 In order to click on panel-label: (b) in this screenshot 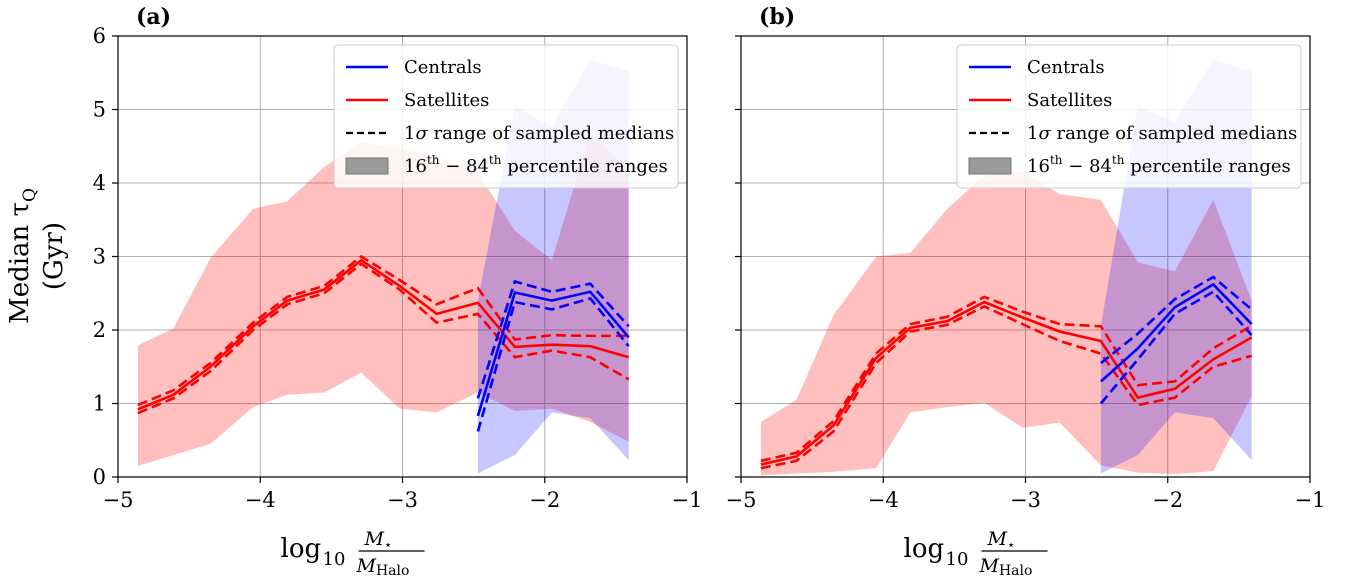, I will do `click(777, 17)`.